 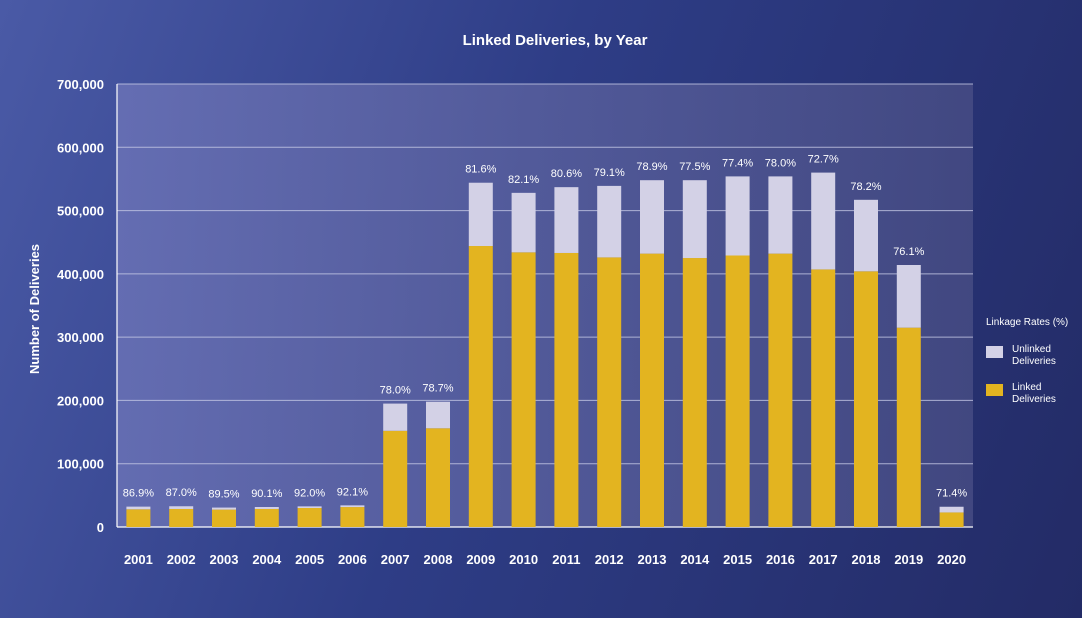 I want to click on x-tick-label-2020: 2020, so click(x=951, y=559).